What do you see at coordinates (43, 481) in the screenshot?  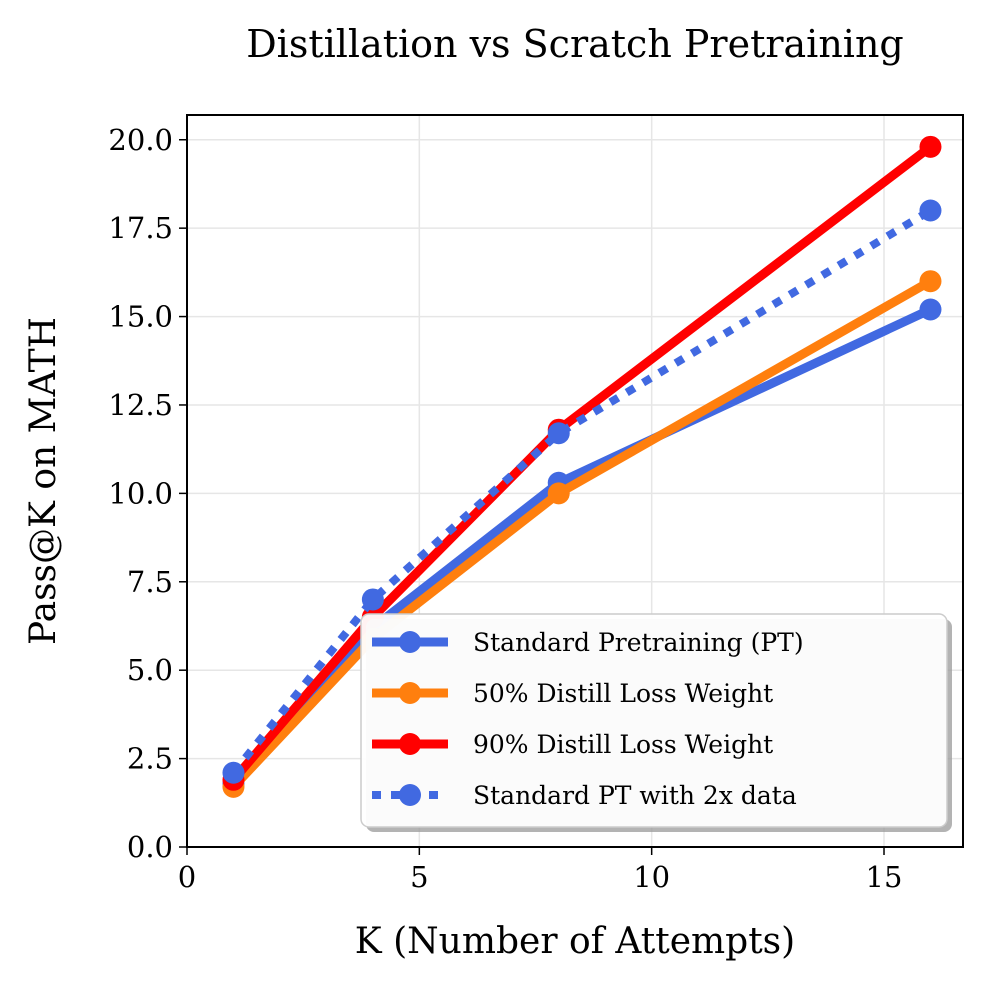 I see `y-axis-label: Pass@K on MATH` at bounding box center [43, 481].